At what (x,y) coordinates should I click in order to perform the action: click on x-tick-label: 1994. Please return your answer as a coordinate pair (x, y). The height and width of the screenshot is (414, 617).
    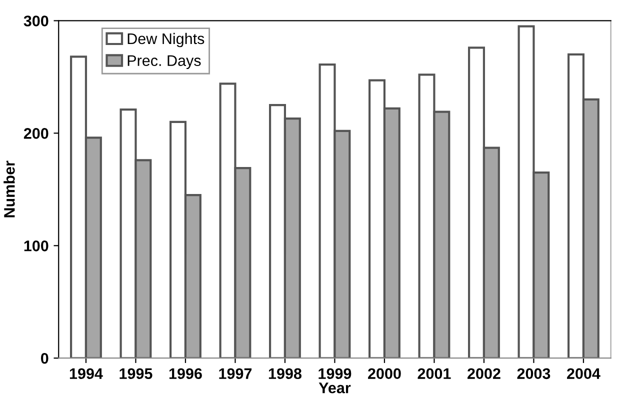
    Looking at the image, I should click on (86, 374).